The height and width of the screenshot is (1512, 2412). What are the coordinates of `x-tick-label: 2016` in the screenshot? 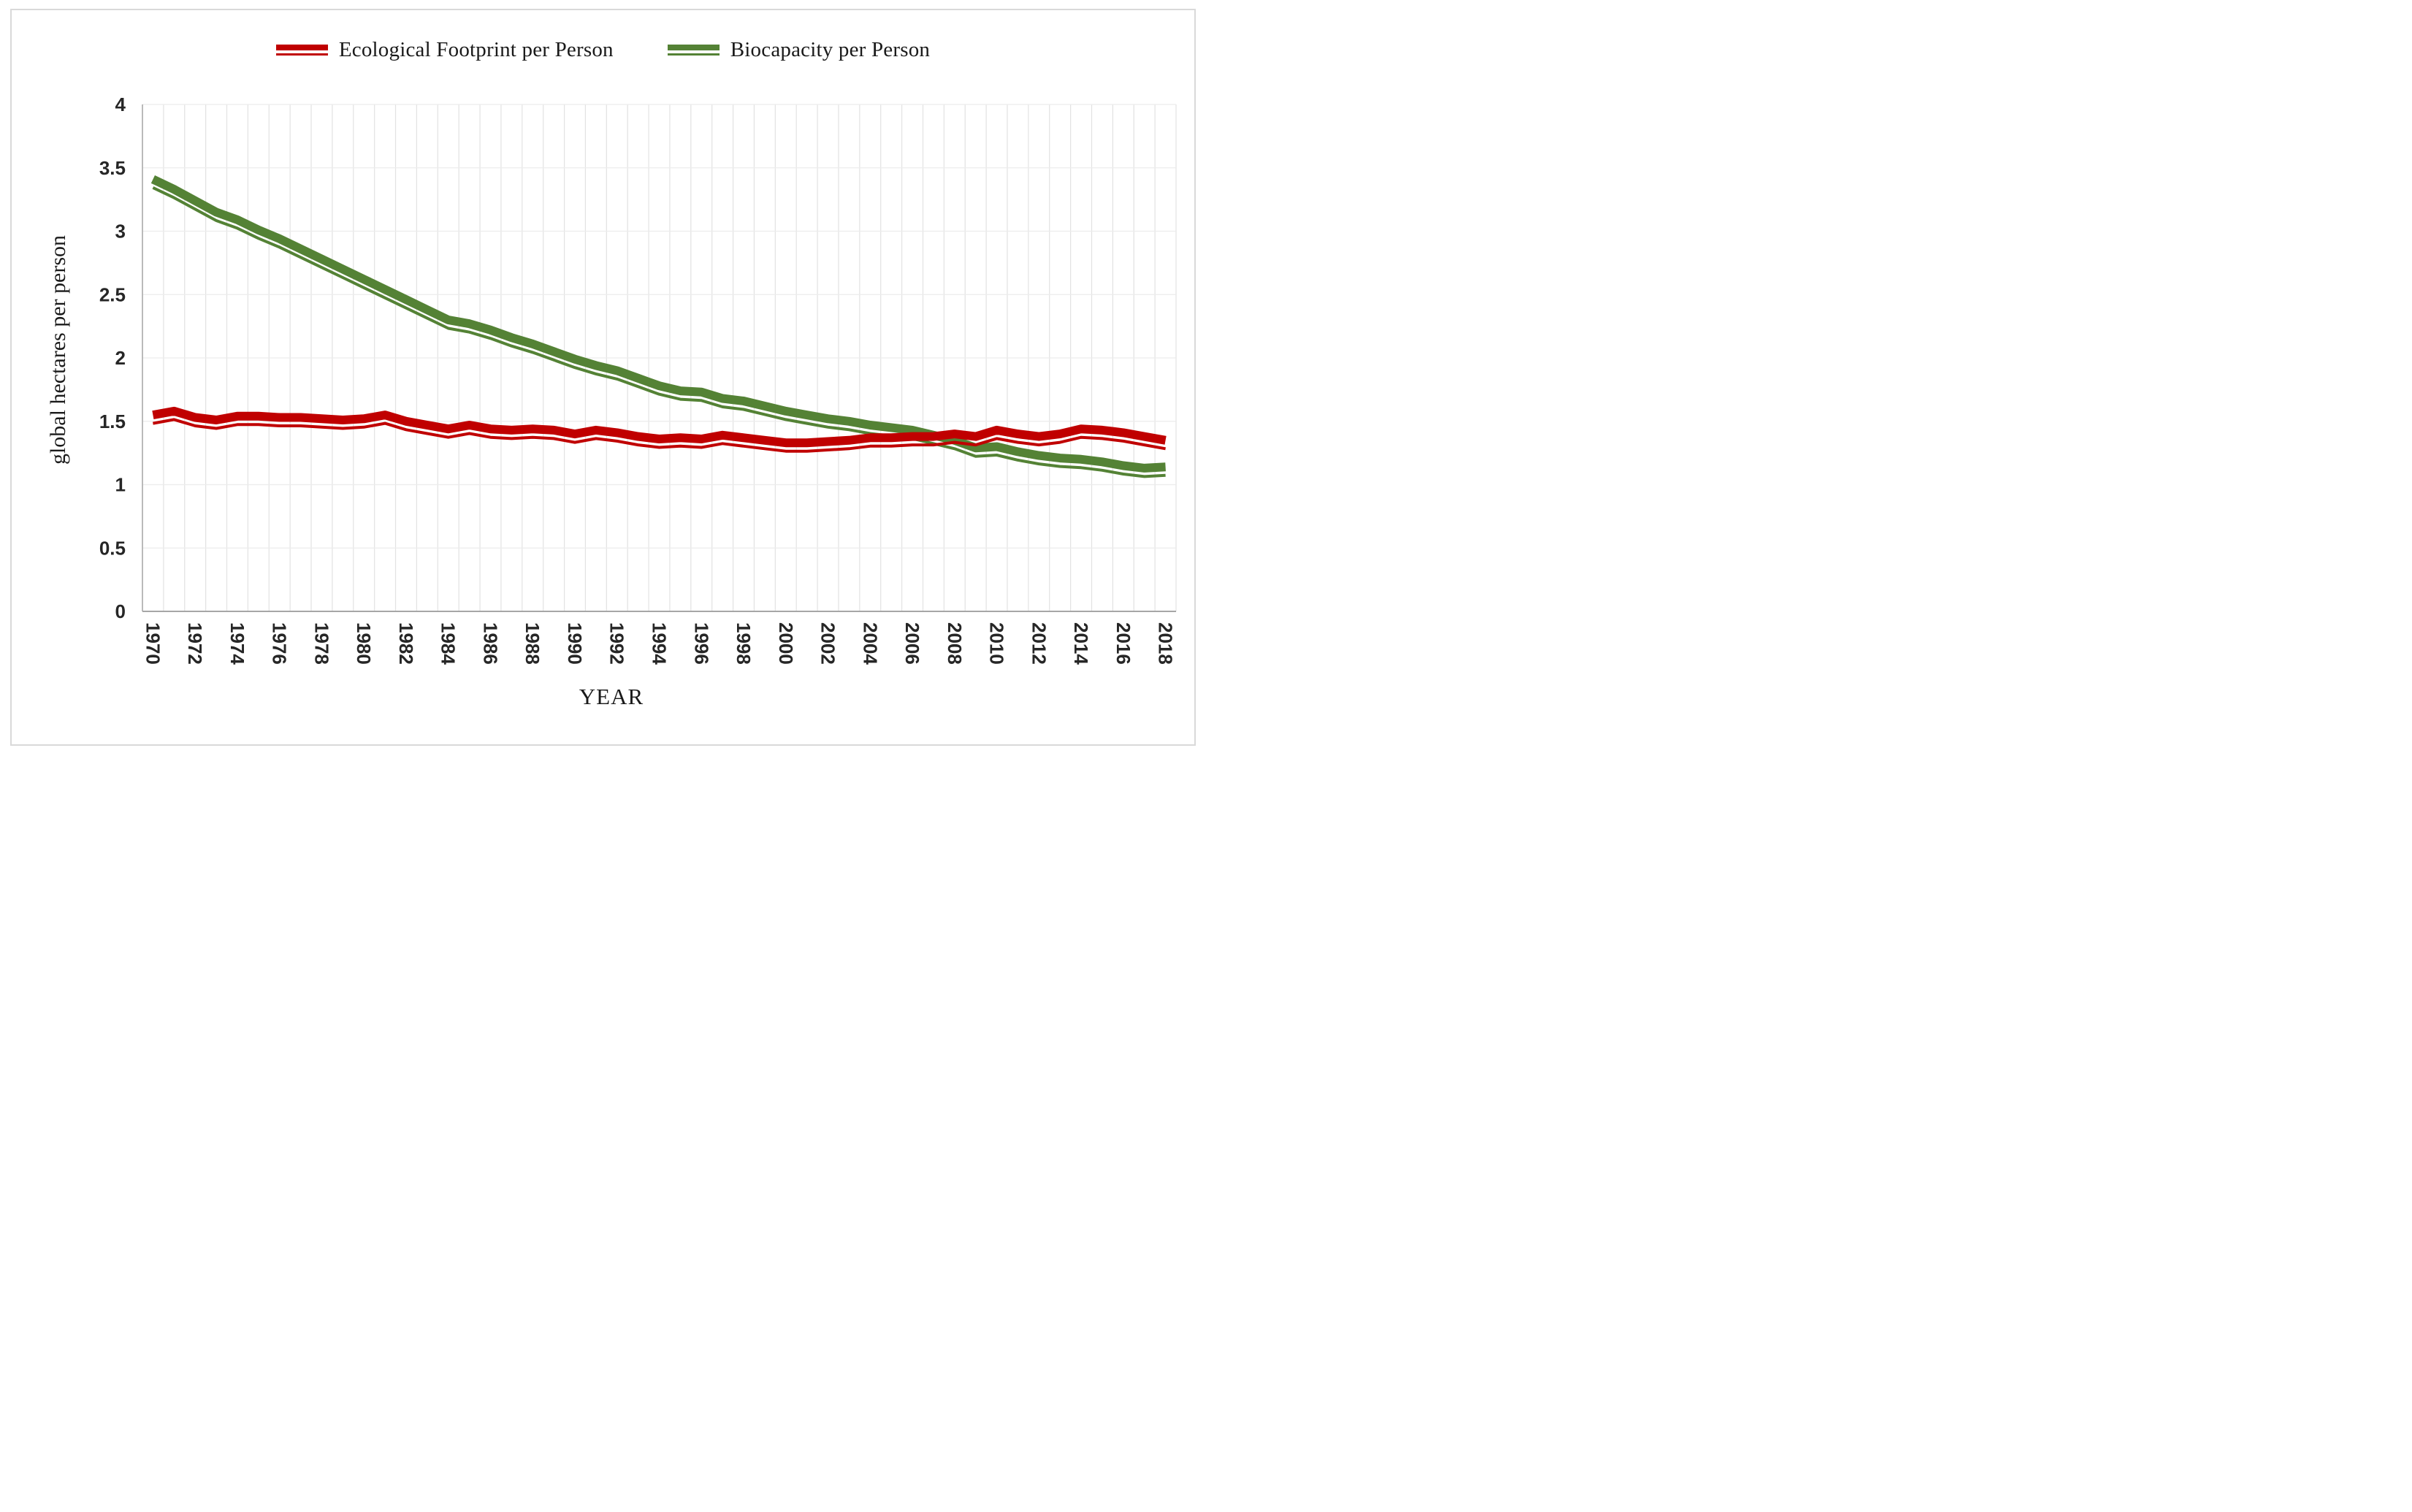 It's located at (1123, 643).